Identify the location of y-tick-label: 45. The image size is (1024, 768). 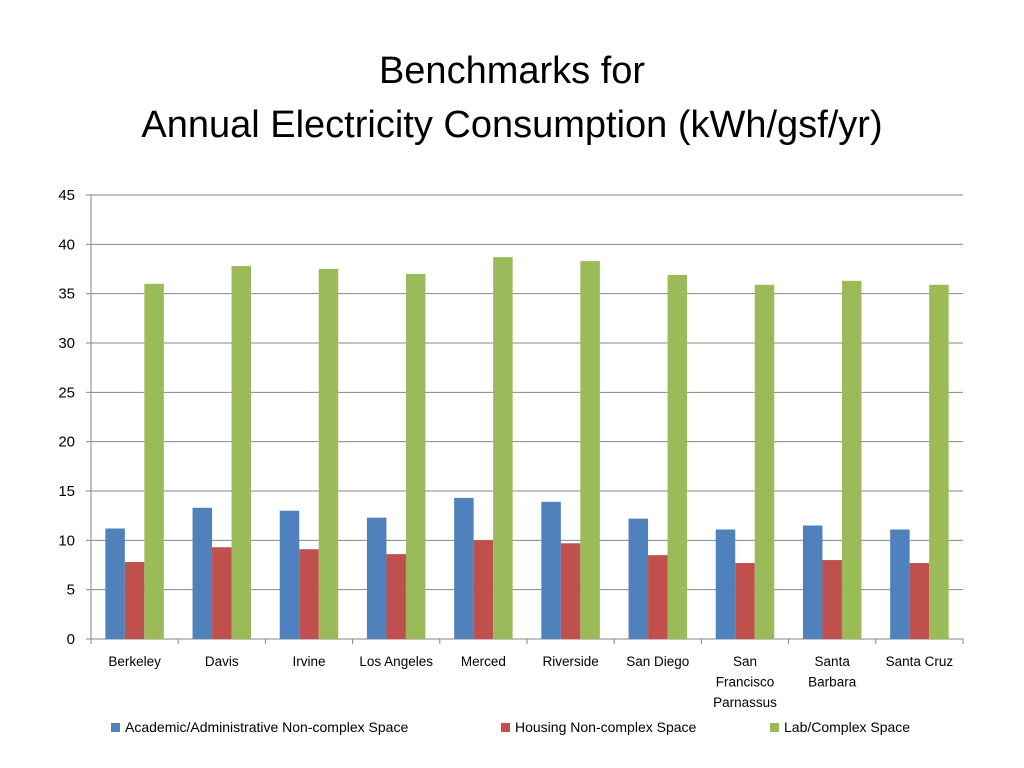
(66, 195).